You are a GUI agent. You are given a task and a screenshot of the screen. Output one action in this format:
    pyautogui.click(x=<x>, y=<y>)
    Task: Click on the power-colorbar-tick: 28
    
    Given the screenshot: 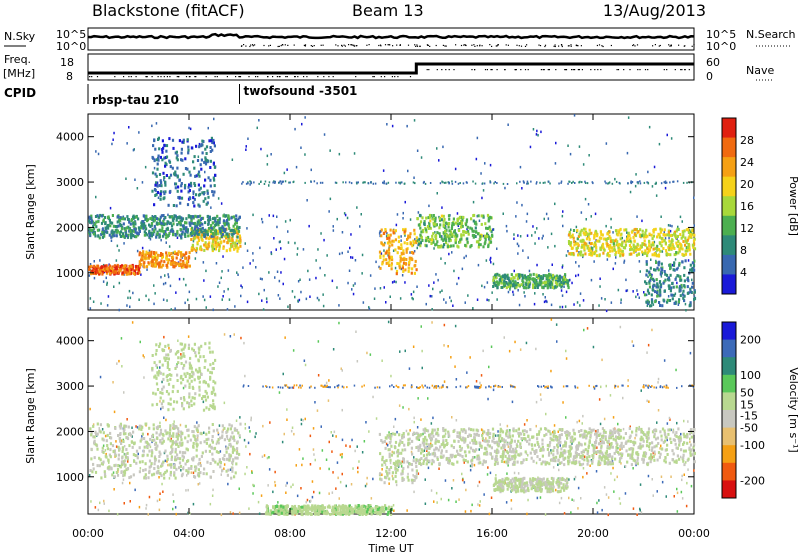 What is the action you would take?
    pyautogui.click(x=747, y=140)
    